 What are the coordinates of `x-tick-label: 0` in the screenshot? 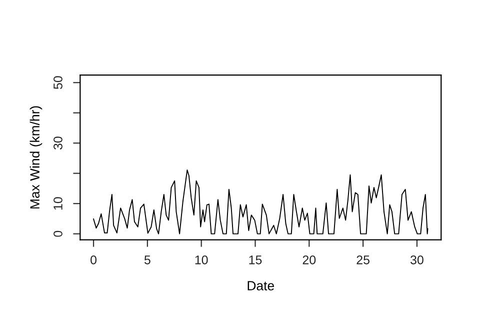 It's located at (93, 259).